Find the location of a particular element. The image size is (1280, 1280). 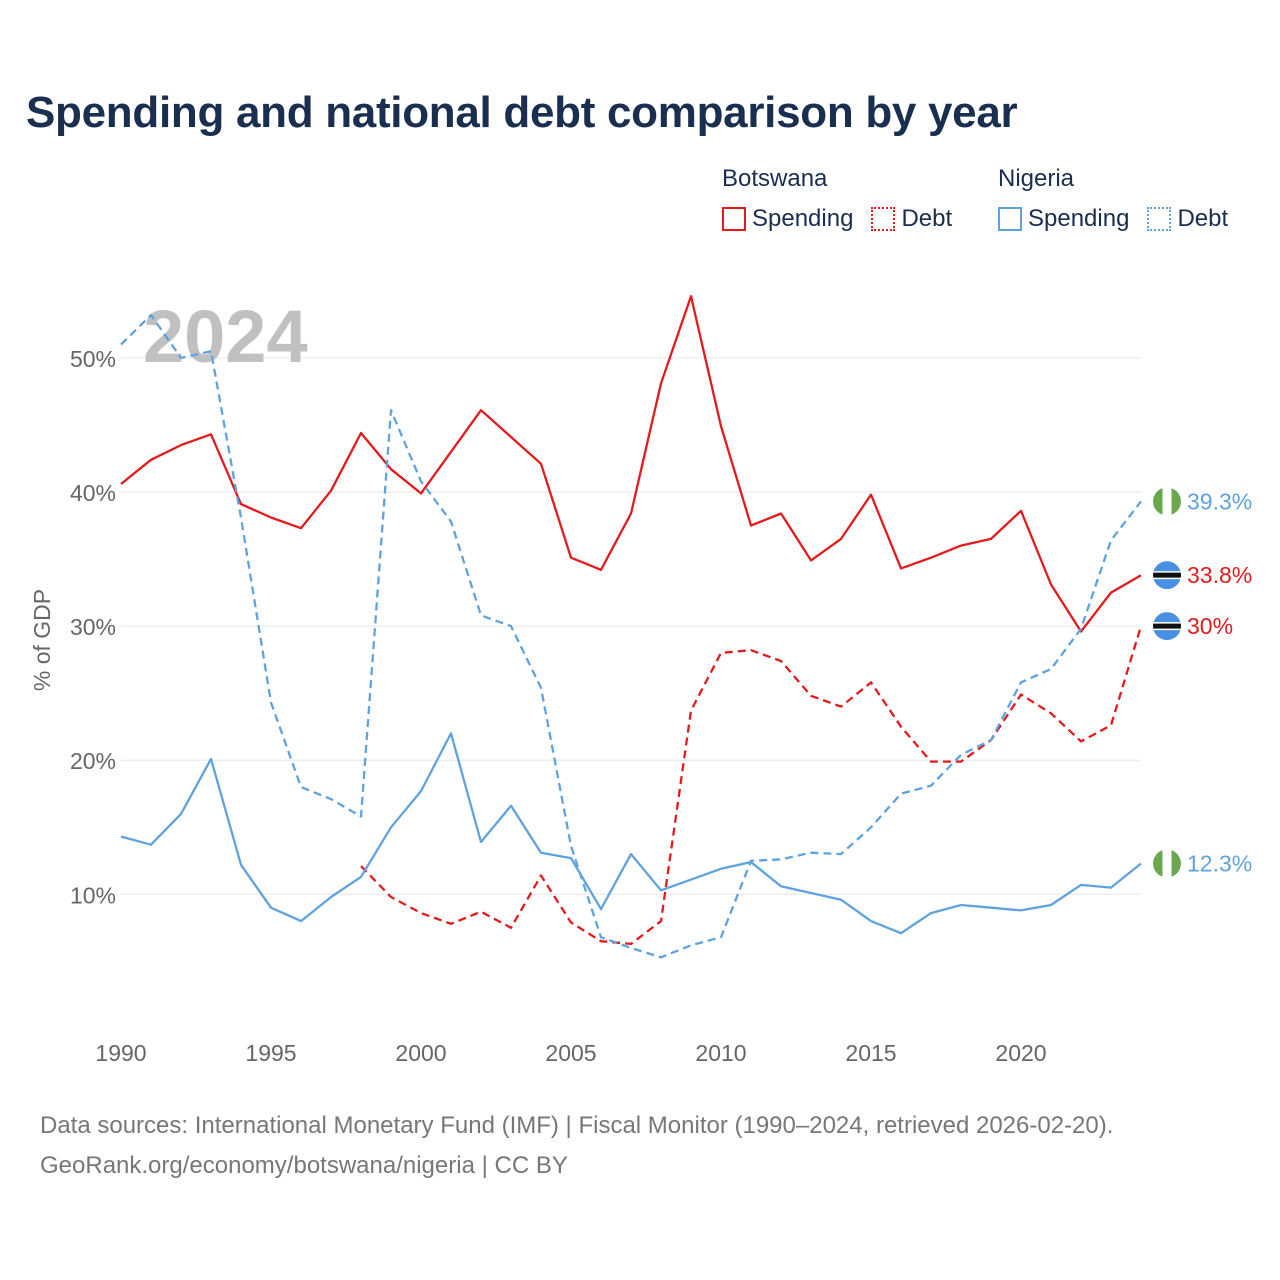

legend-country-label: Nigeria is located at coordinates (1036, 178).